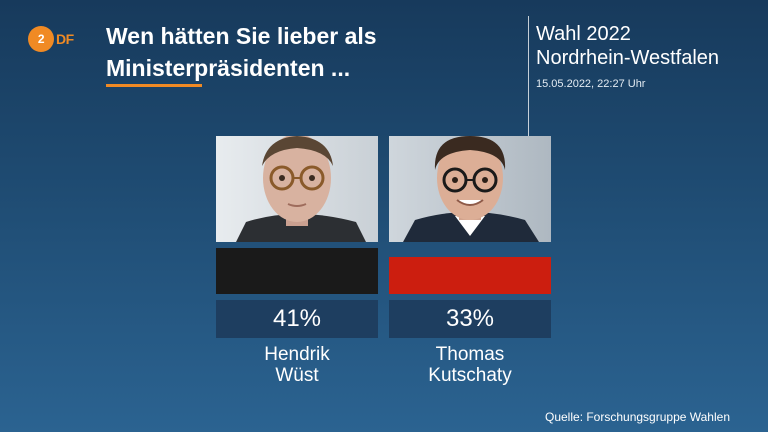 The height and width of the screenshot is (432, 768). I want to click on bar-zone-wuest, so click(297, 271).